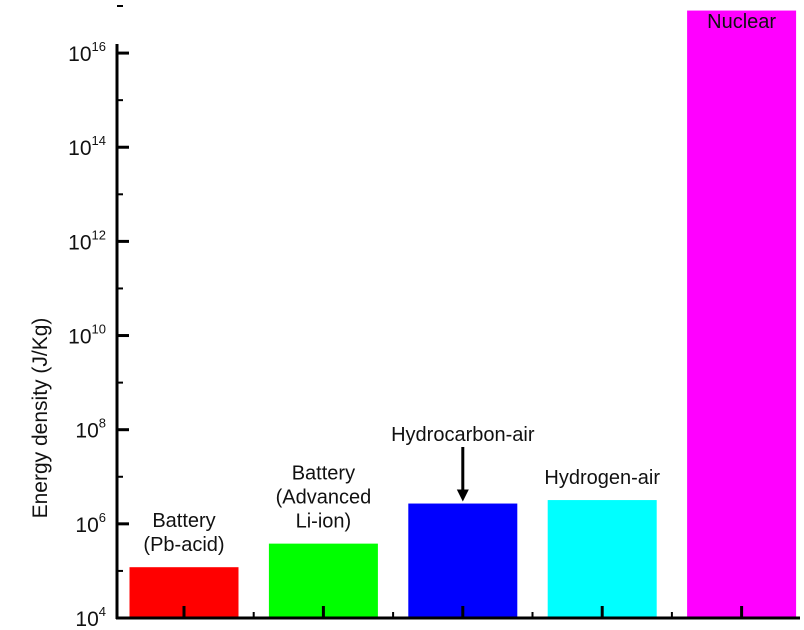 The width and height of the screenshot is (804, 630). Describe the element at coordinates (324, 498) in the screenshot. I see `category-label: Battery (Advanced Li-ion)` at that location.